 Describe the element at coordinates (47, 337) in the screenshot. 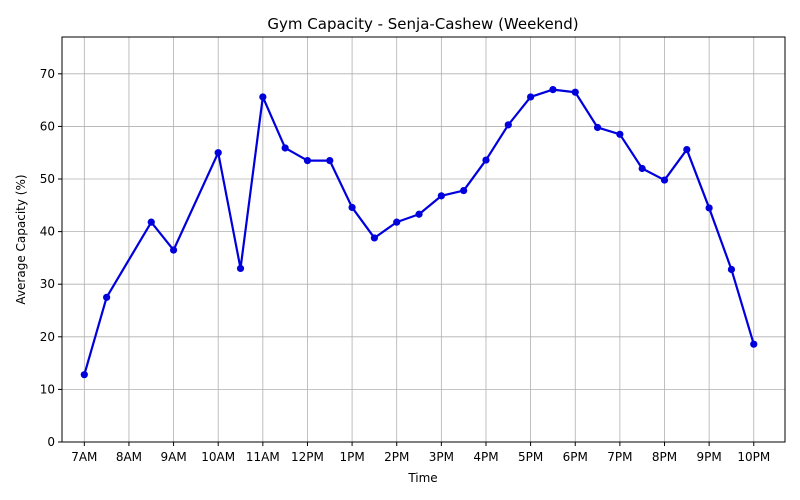

I see `y-tick-label: 20` at that location.